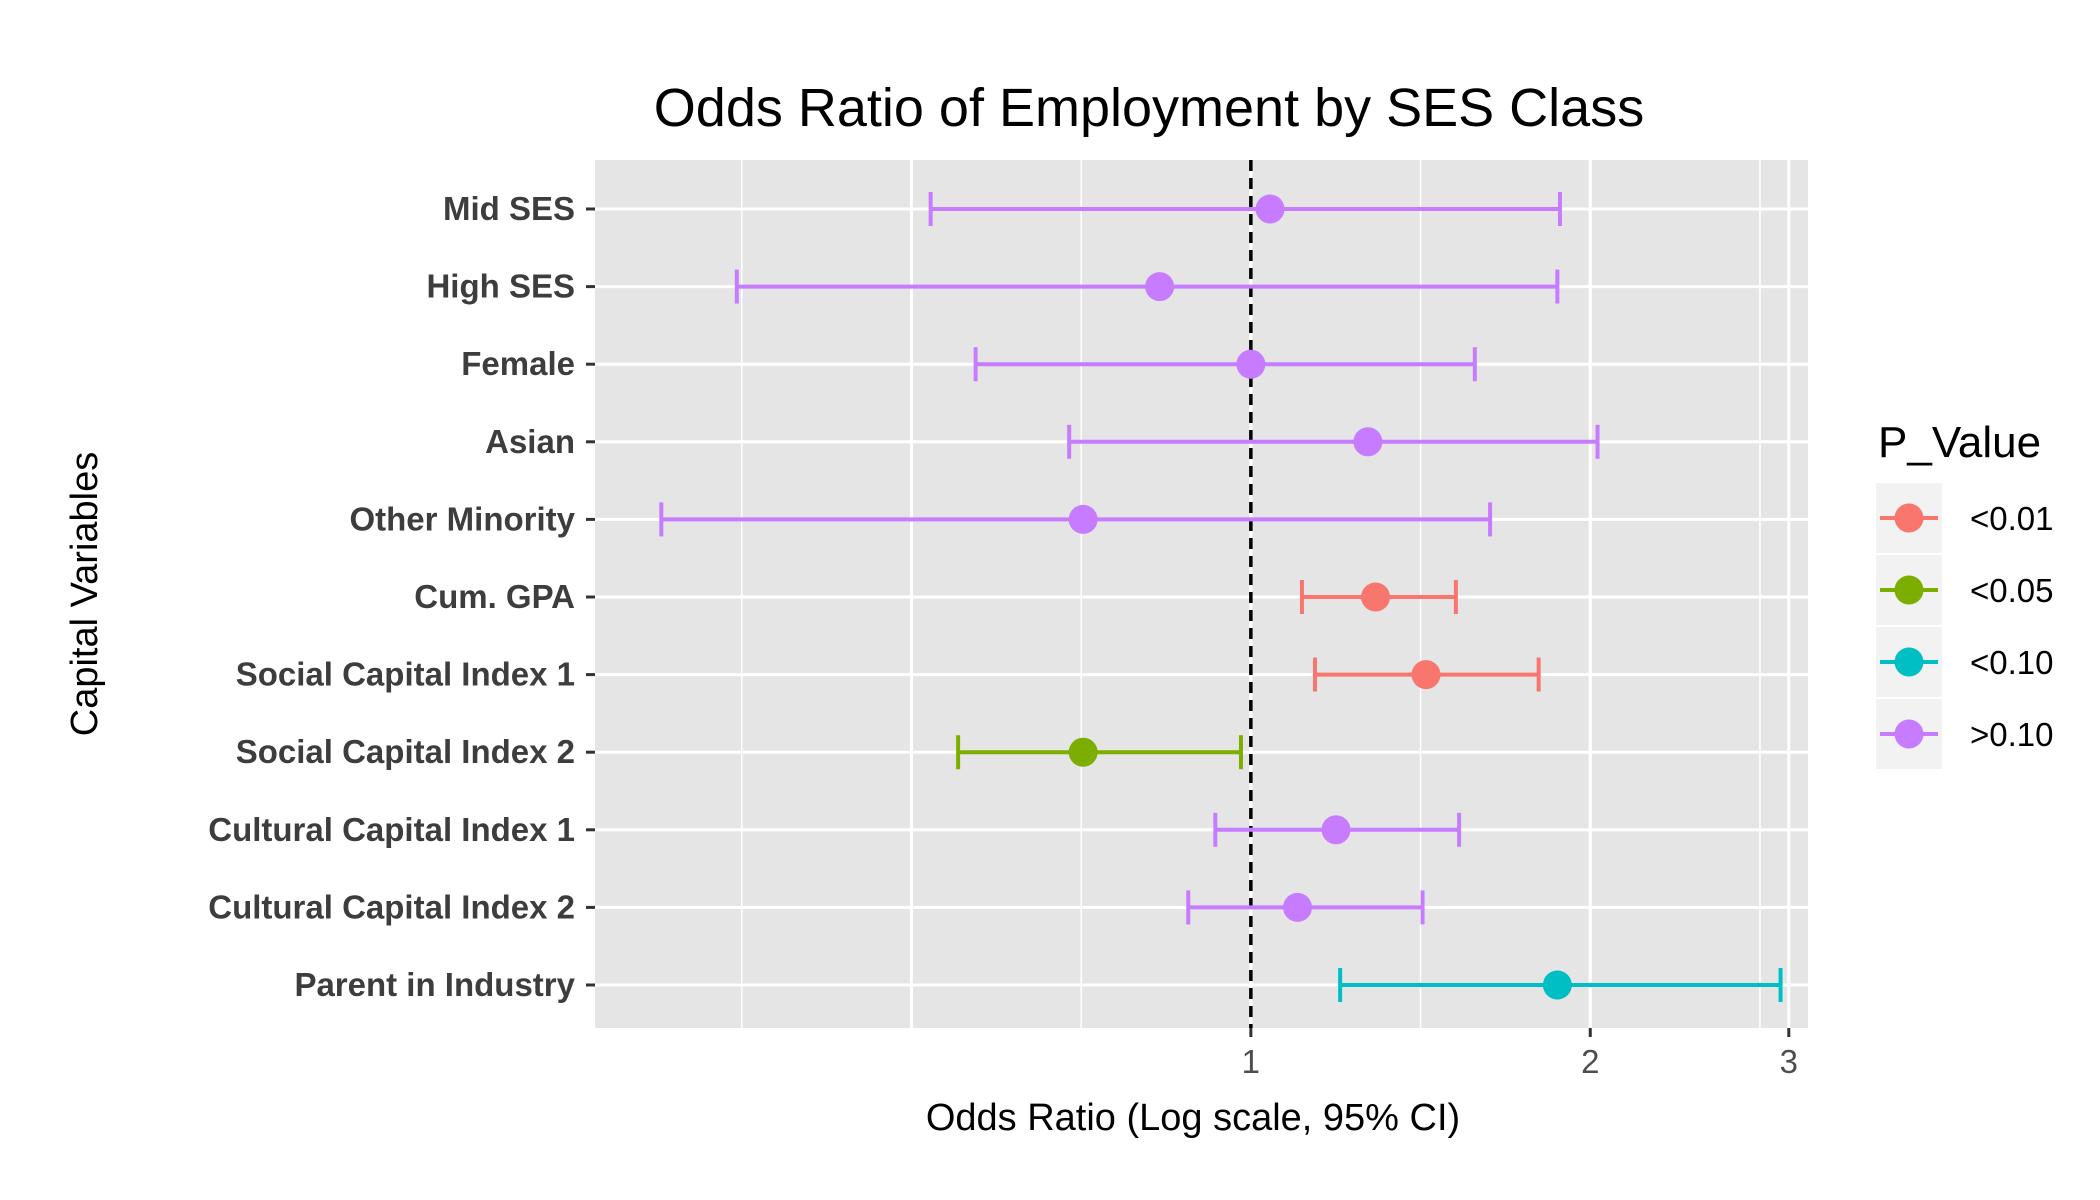  What do you see at coordinates (1959, 442) in the screenshot?
I see `legend-title: P_Value` at bounding box center [1959, 442].